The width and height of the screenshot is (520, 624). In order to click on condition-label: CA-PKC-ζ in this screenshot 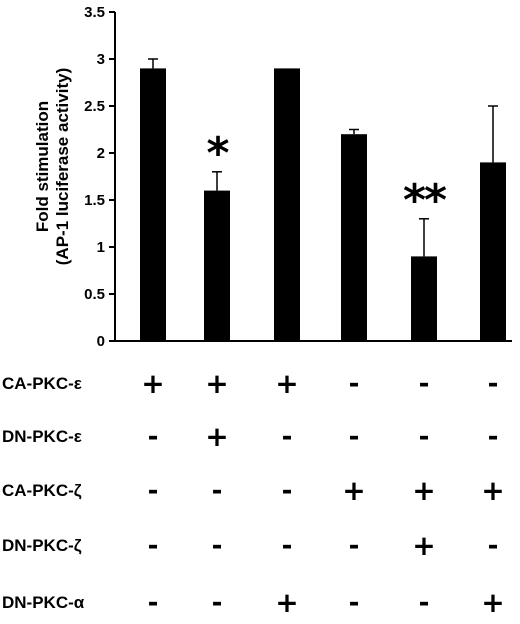, I will do `click(42, 490)`.